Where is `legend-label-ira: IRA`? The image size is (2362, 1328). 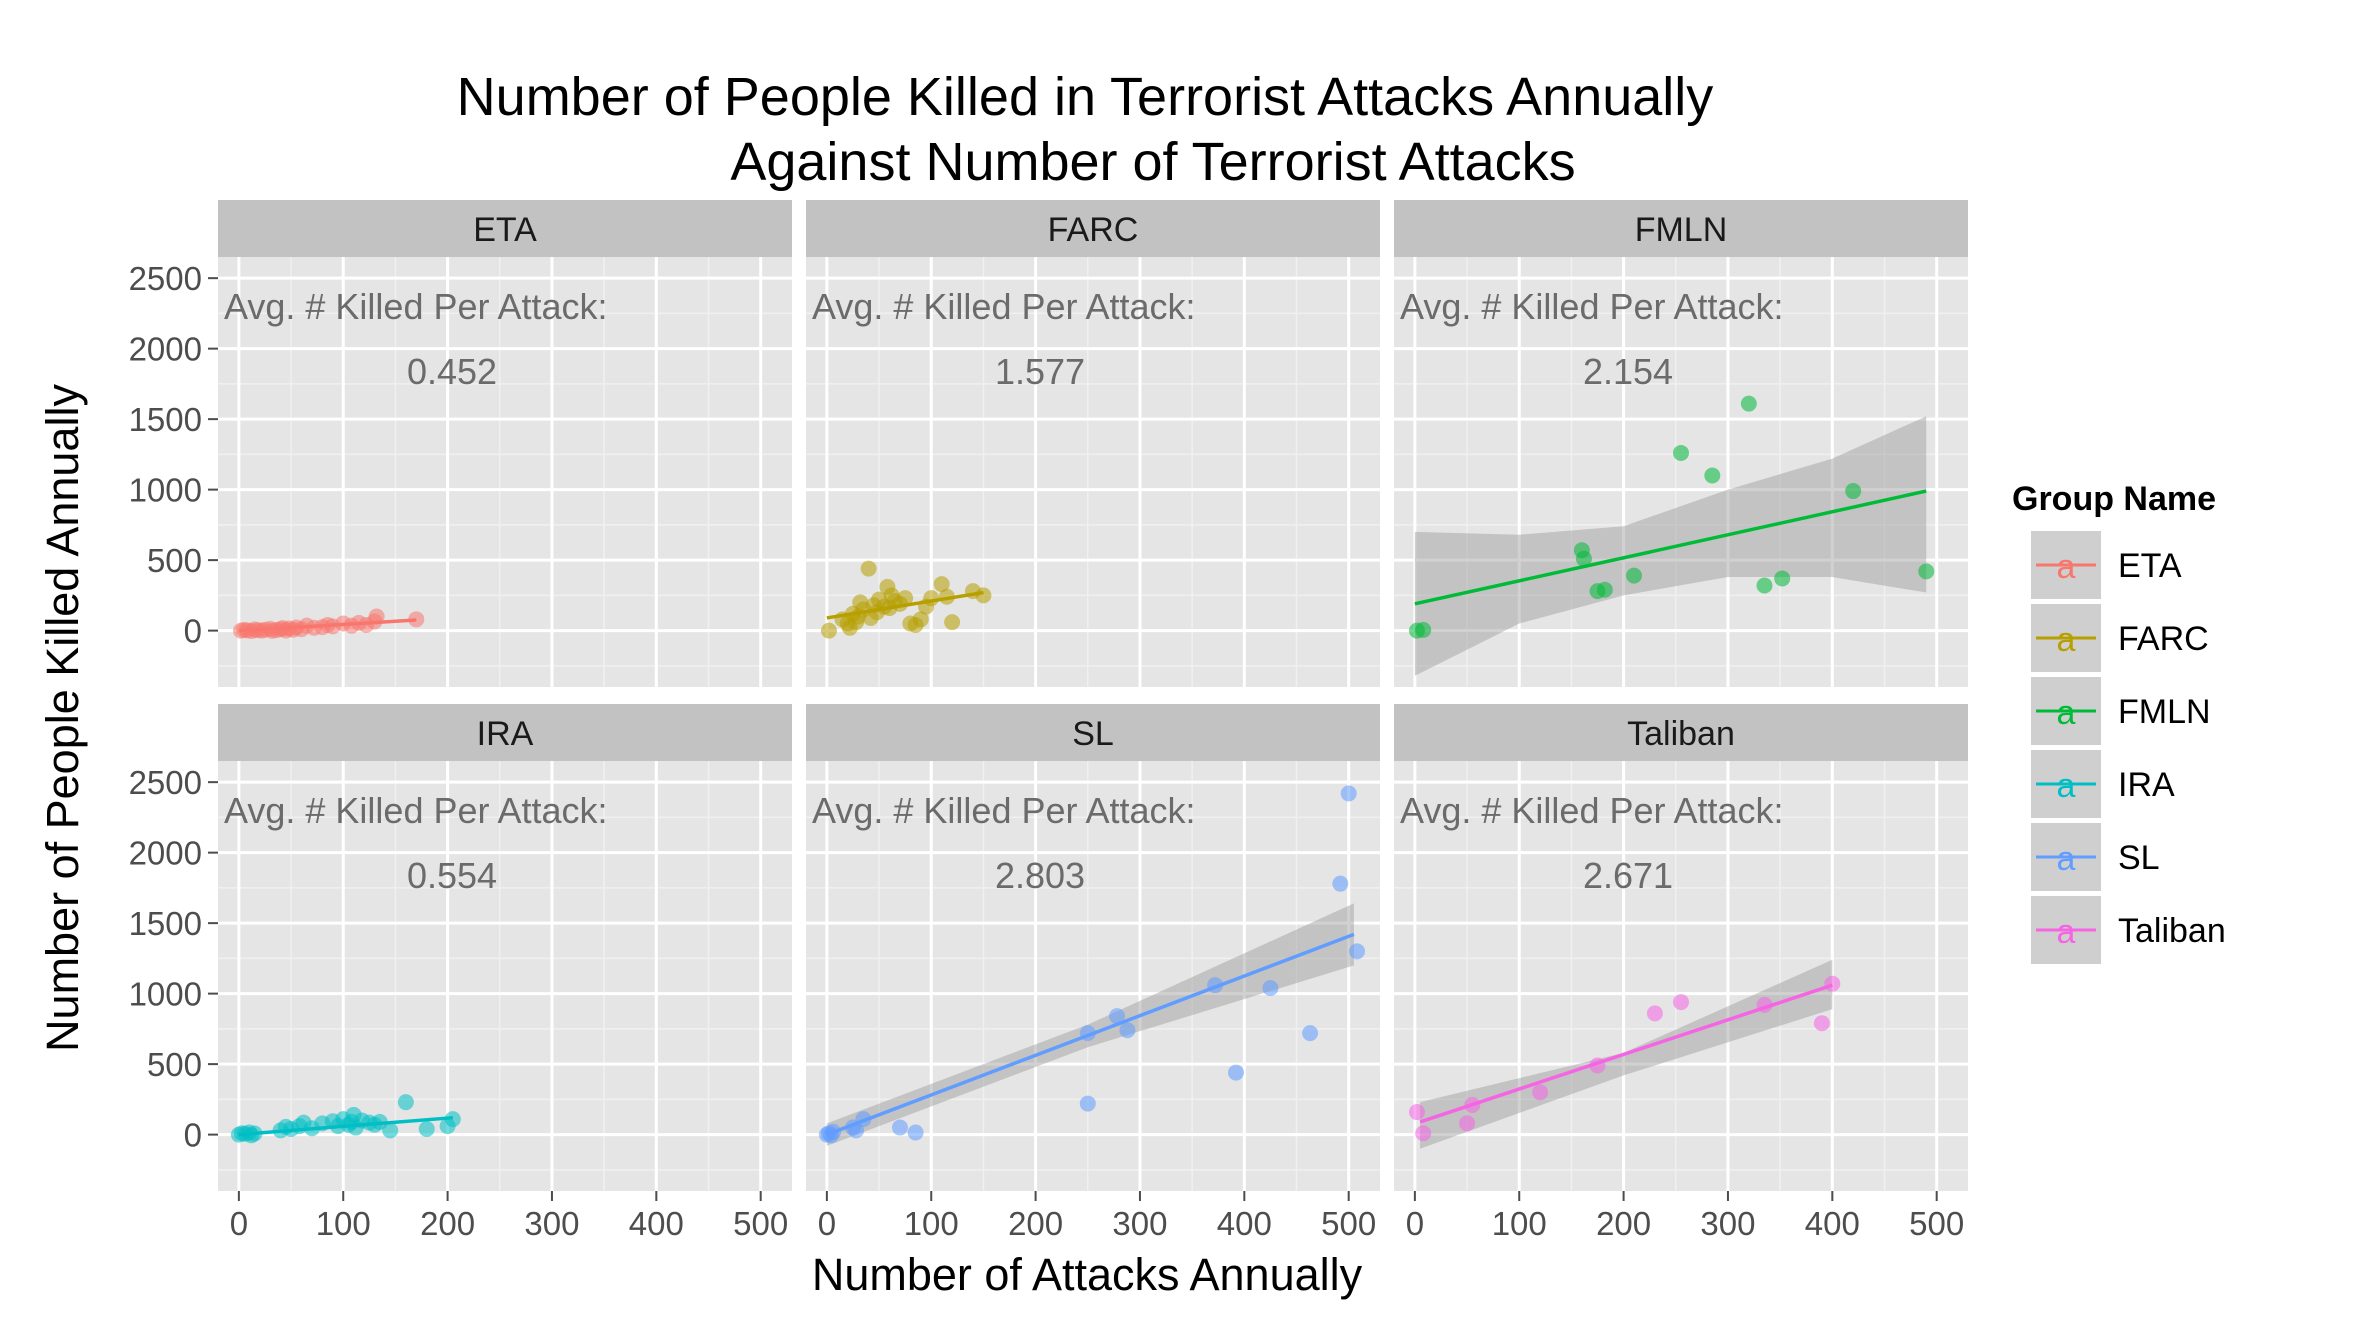 legend-label-ira: IRA is located at coordinates (2146, 785).